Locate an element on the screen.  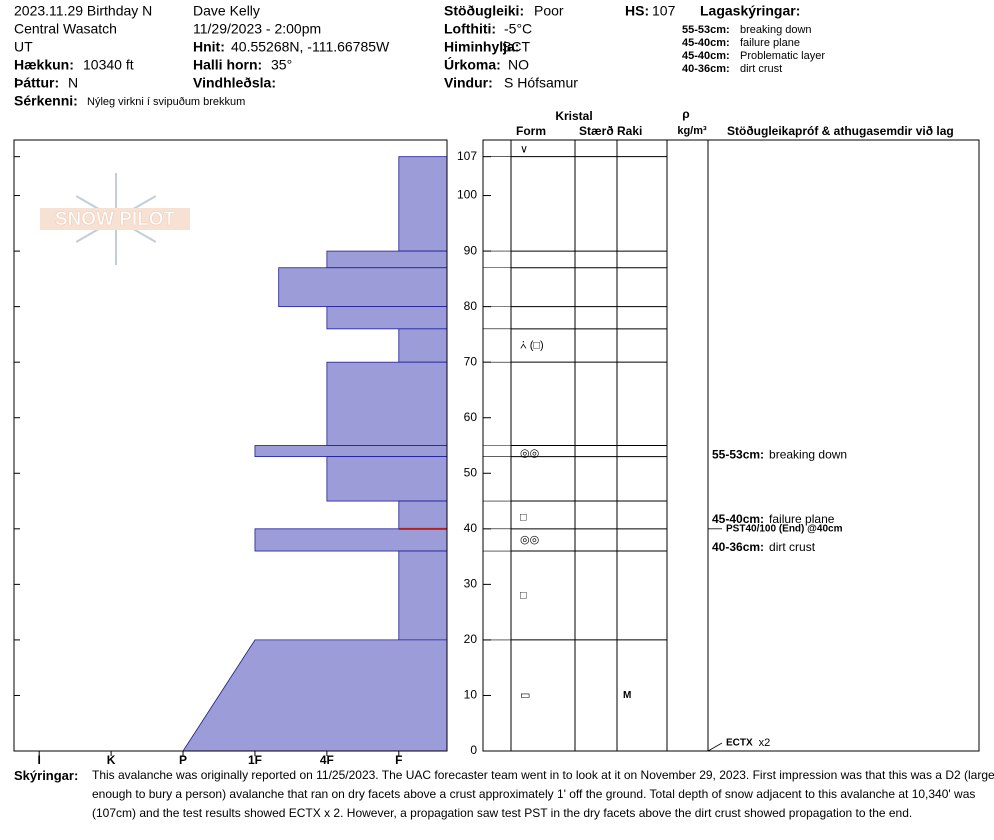
field-label: Úrkoma: is located at coordinates (472, 64).